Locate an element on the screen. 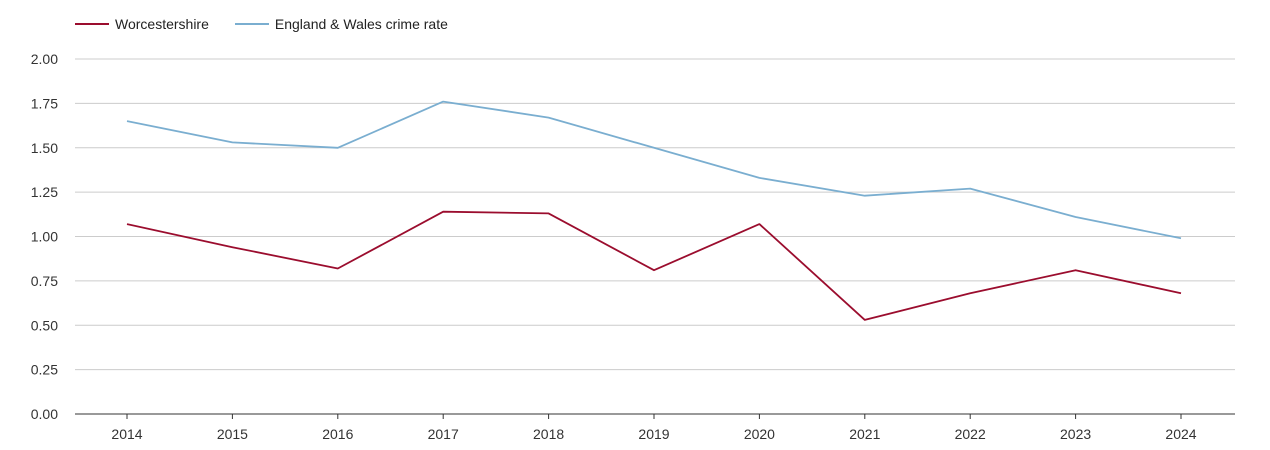 The image size is (1270, 450). x-tick-label: 2014 is located at coordinates (126, 434).